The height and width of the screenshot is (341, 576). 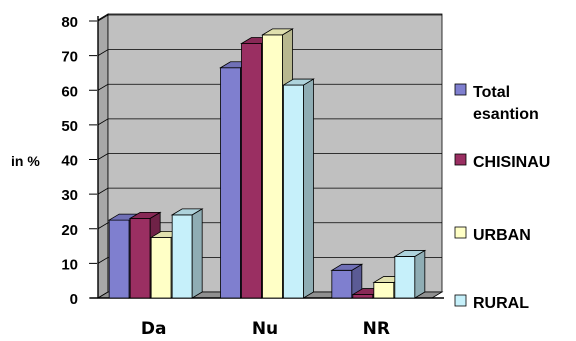 I want to click on y-tick-label: 70, so click(x=69, y=57).